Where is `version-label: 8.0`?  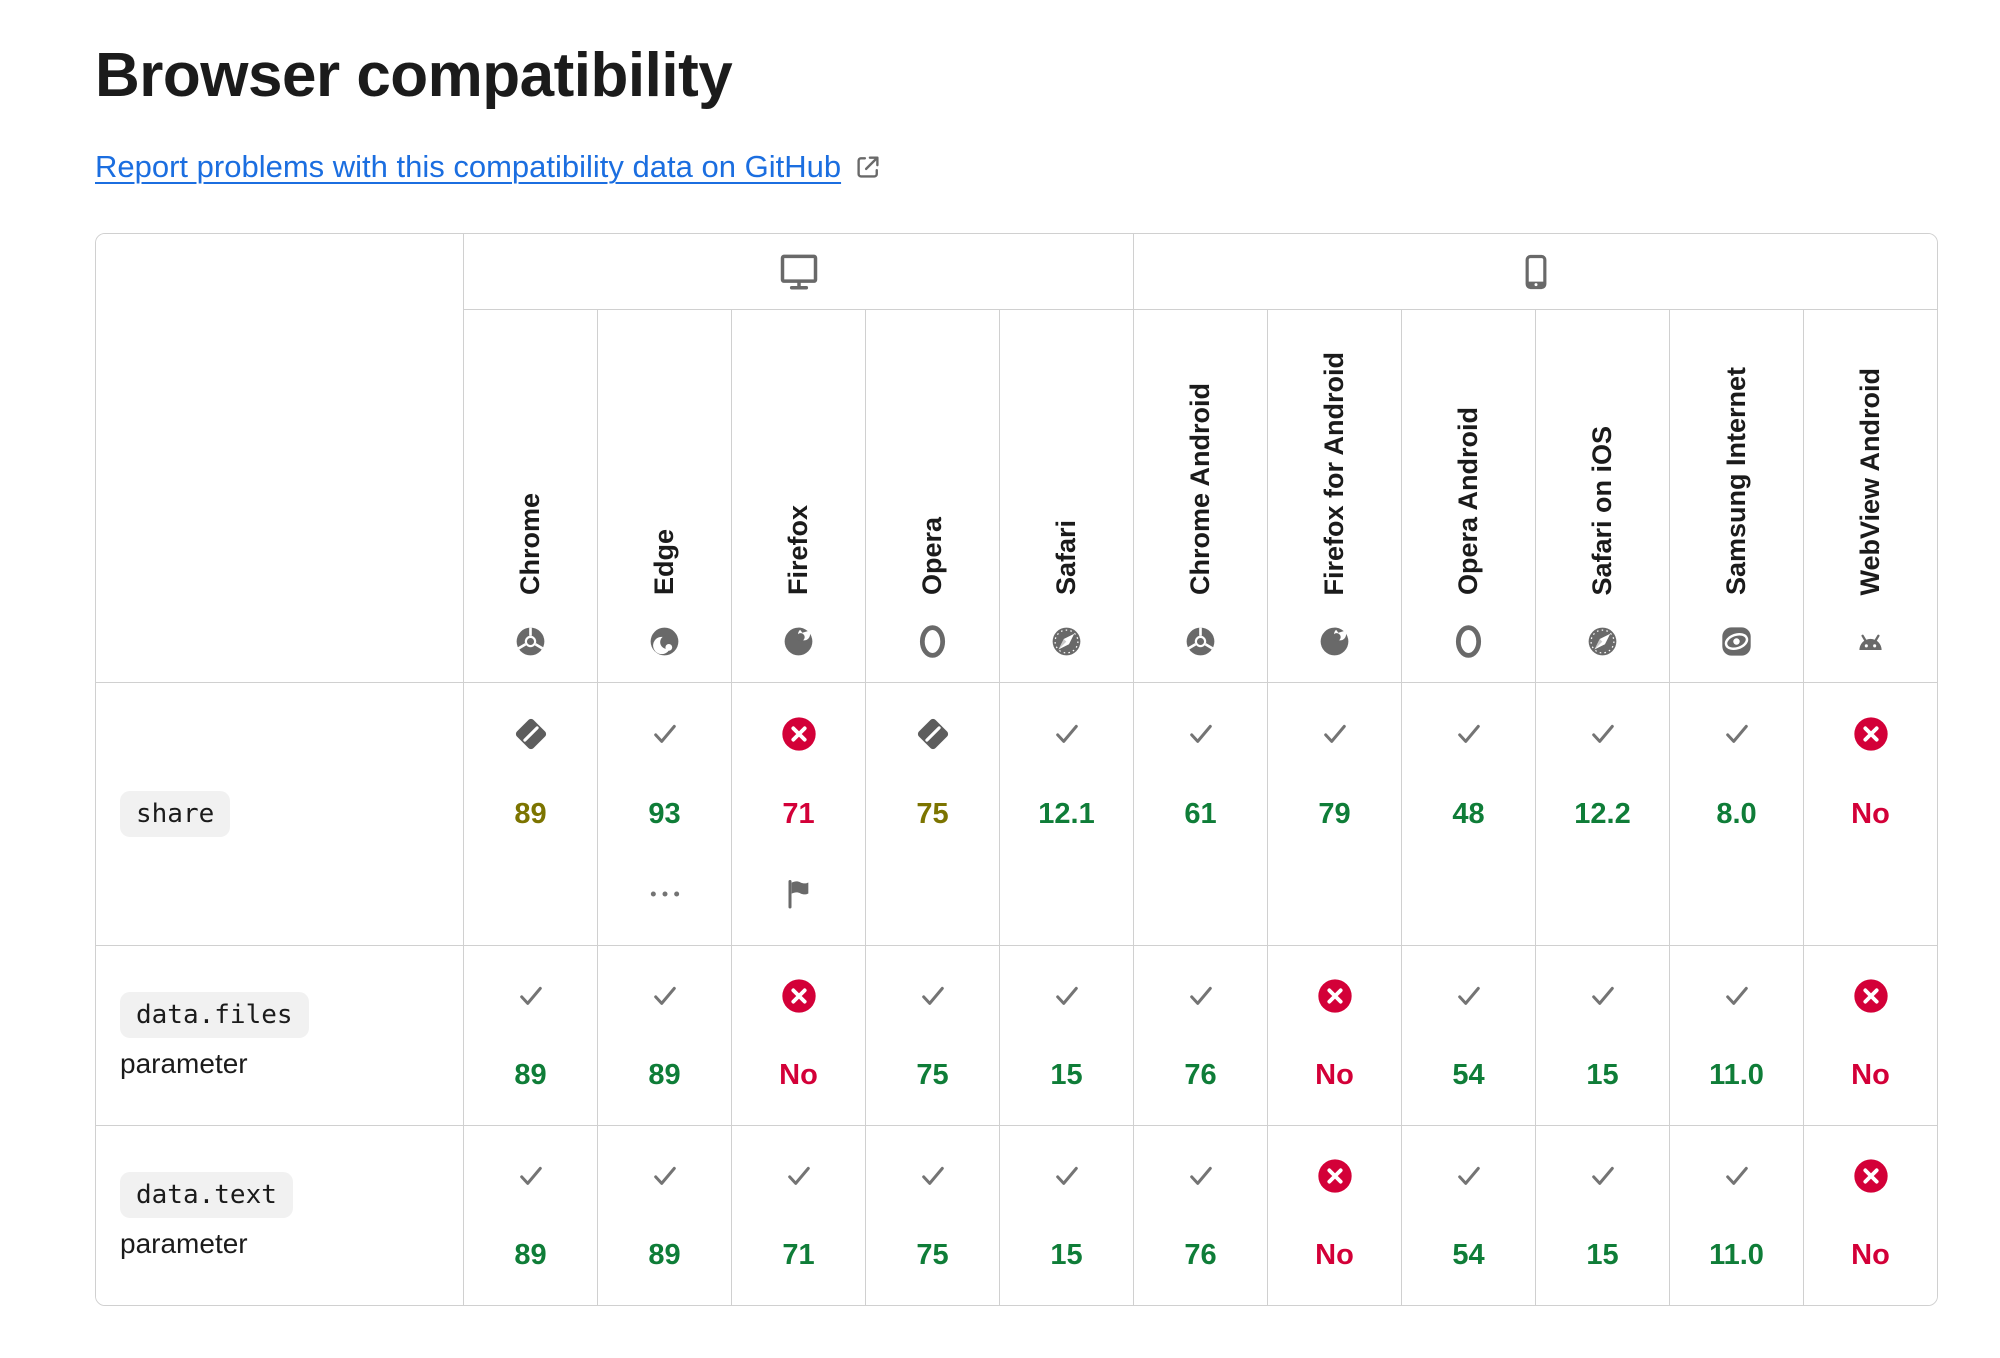 version-label: 8.0 is located at coordinates (1736, 813).